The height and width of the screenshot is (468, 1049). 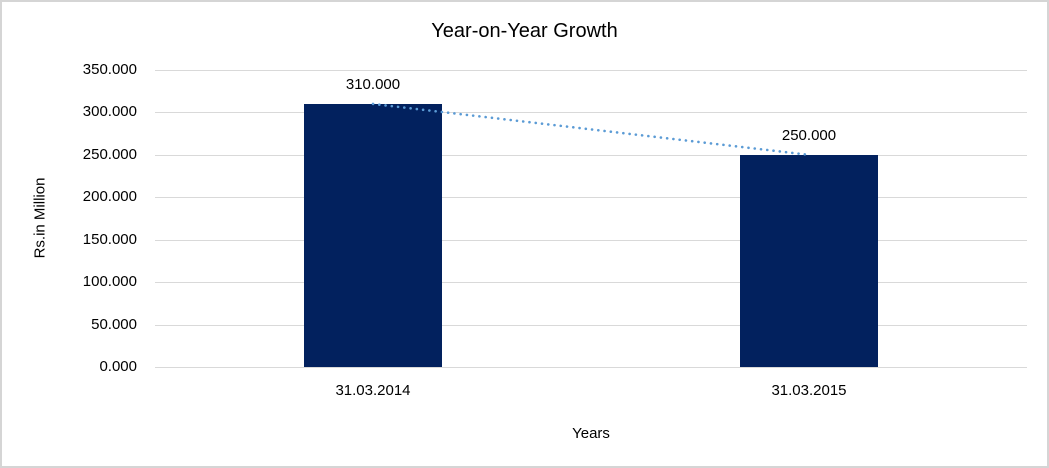 I want to click on y-tick-label: 300.000, so click(x=109, y=112).